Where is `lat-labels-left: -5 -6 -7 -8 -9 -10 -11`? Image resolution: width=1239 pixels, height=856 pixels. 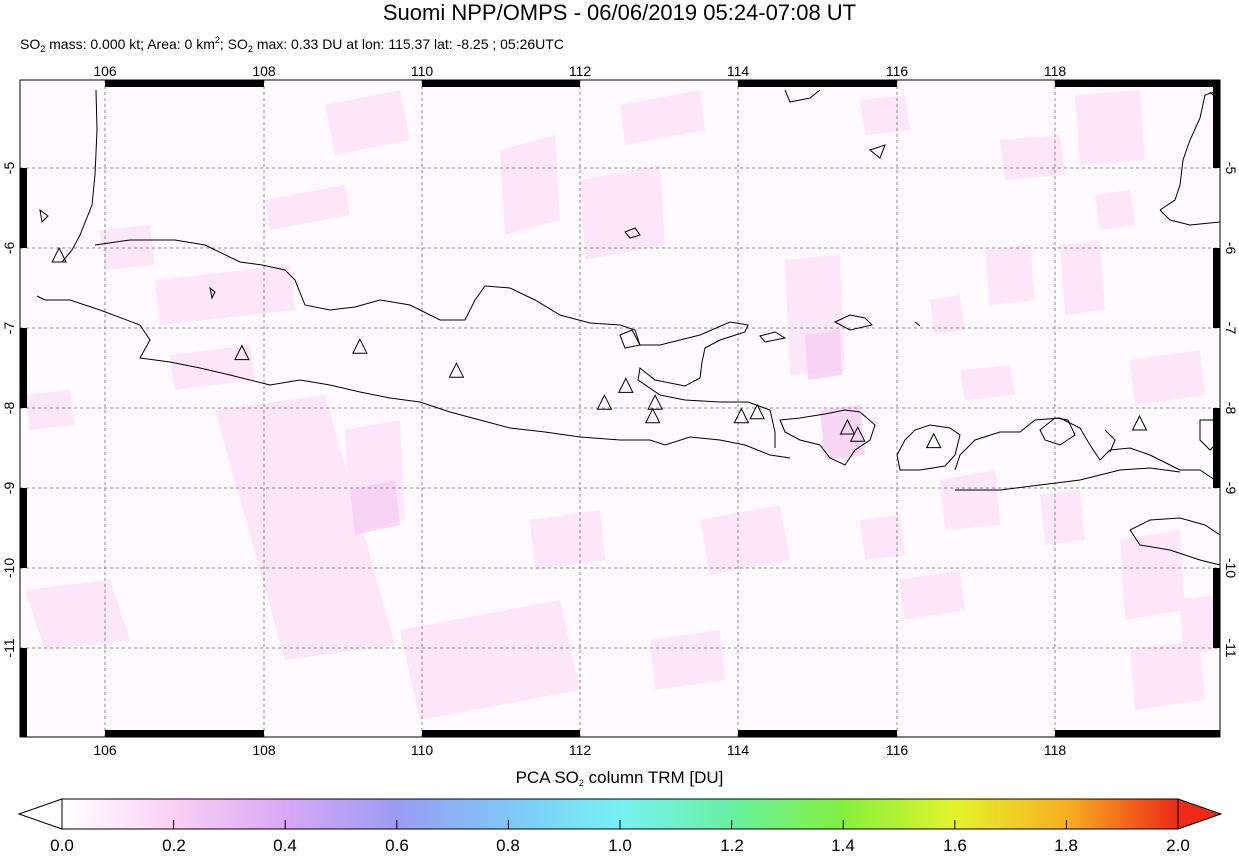
lat-labels-left: -5 -6 -7 -8 -9 -10 -11 is located at coordinates (9, 410).